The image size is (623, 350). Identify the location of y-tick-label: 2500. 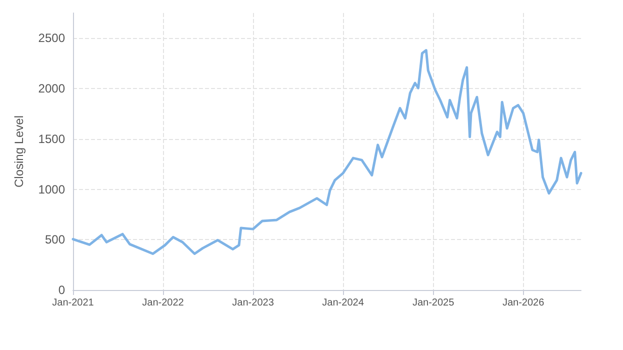
(52, 38).